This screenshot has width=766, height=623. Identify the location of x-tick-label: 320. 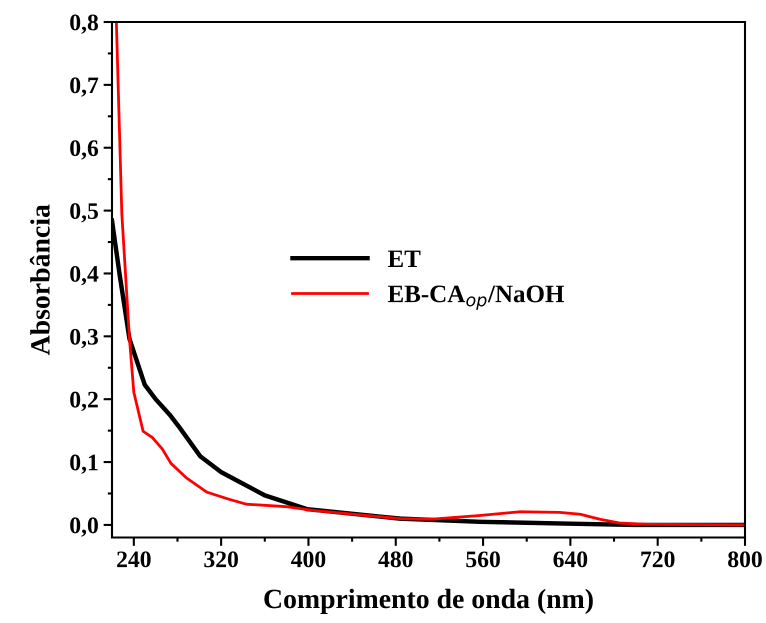
(221, 559).